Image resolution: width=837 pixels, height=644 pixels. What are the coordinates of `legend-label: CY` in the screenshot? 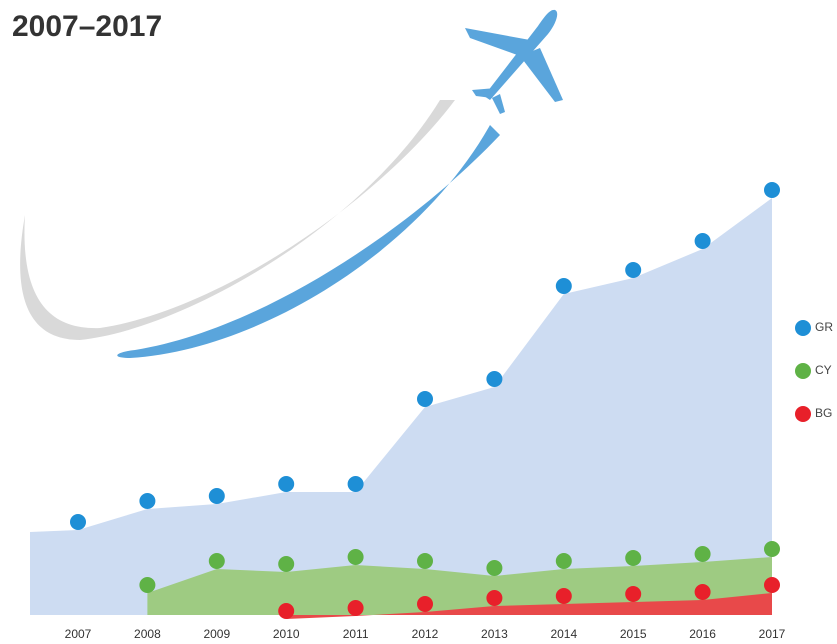 It's located at (823, 370).